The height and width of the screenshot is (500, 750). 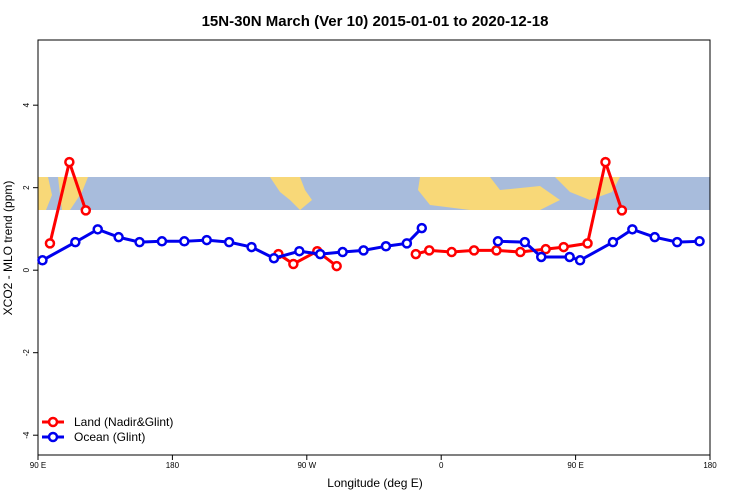 What do you see at coordinates (26, 353) in the screenshot?
I see `y-tick-label: -2` at bounding box center [26, 353].